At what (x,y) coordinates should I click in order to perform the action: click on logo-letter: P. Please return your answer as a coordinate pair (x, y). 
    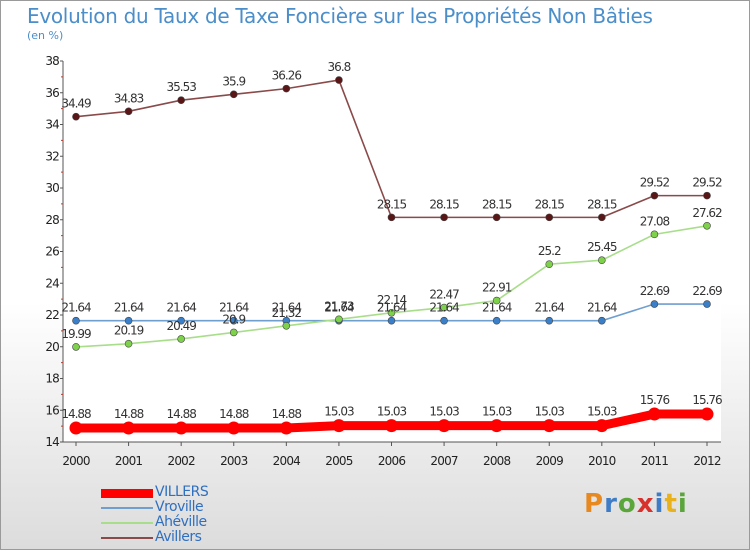
    Looking at the image, I should click on (594, 504).